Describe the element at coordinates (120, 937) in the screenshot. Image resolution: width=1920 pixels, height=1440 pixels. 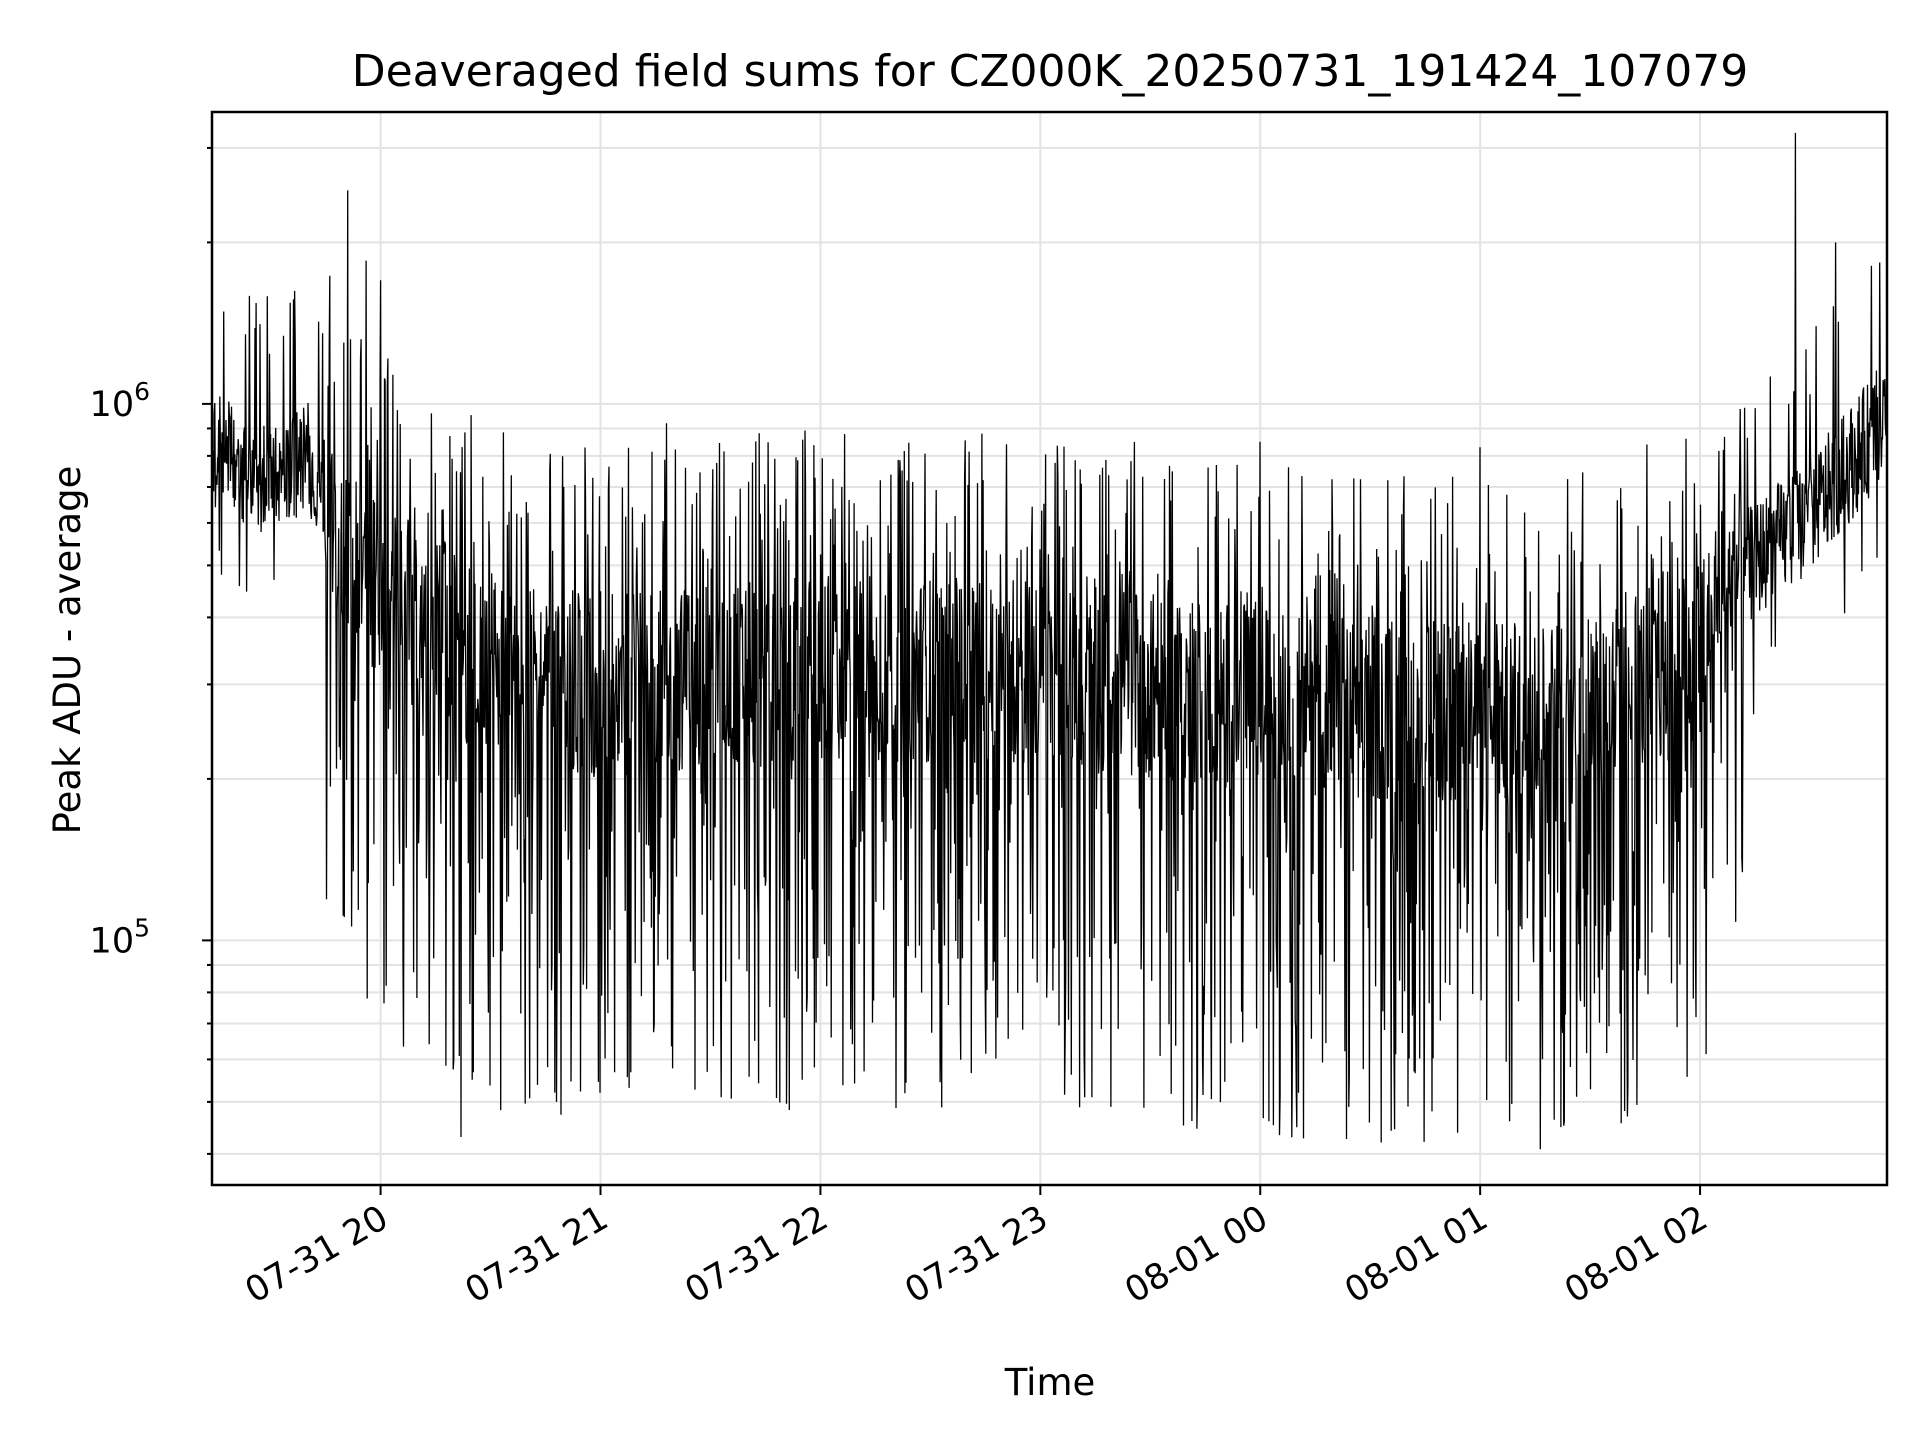
I see `y-tick-label: 10⁵` at that location.